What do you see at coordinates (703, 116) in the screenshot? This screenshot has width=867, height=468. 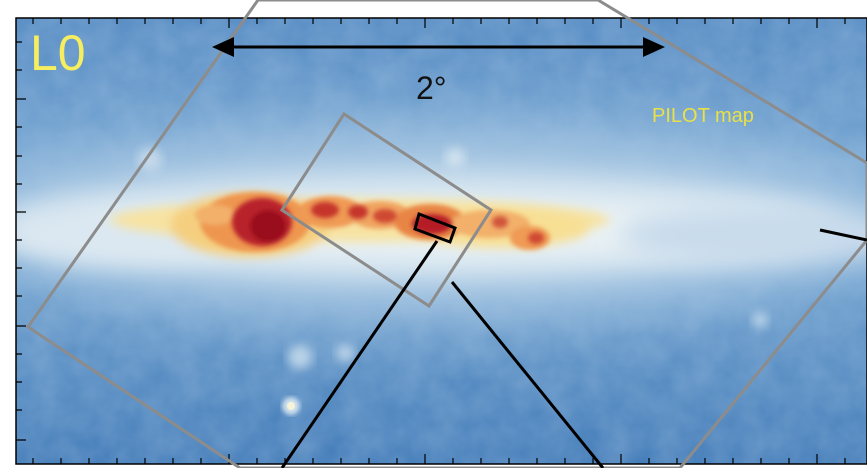 I see `footprint-label: PILOT map` at bounding box center [703, 116].